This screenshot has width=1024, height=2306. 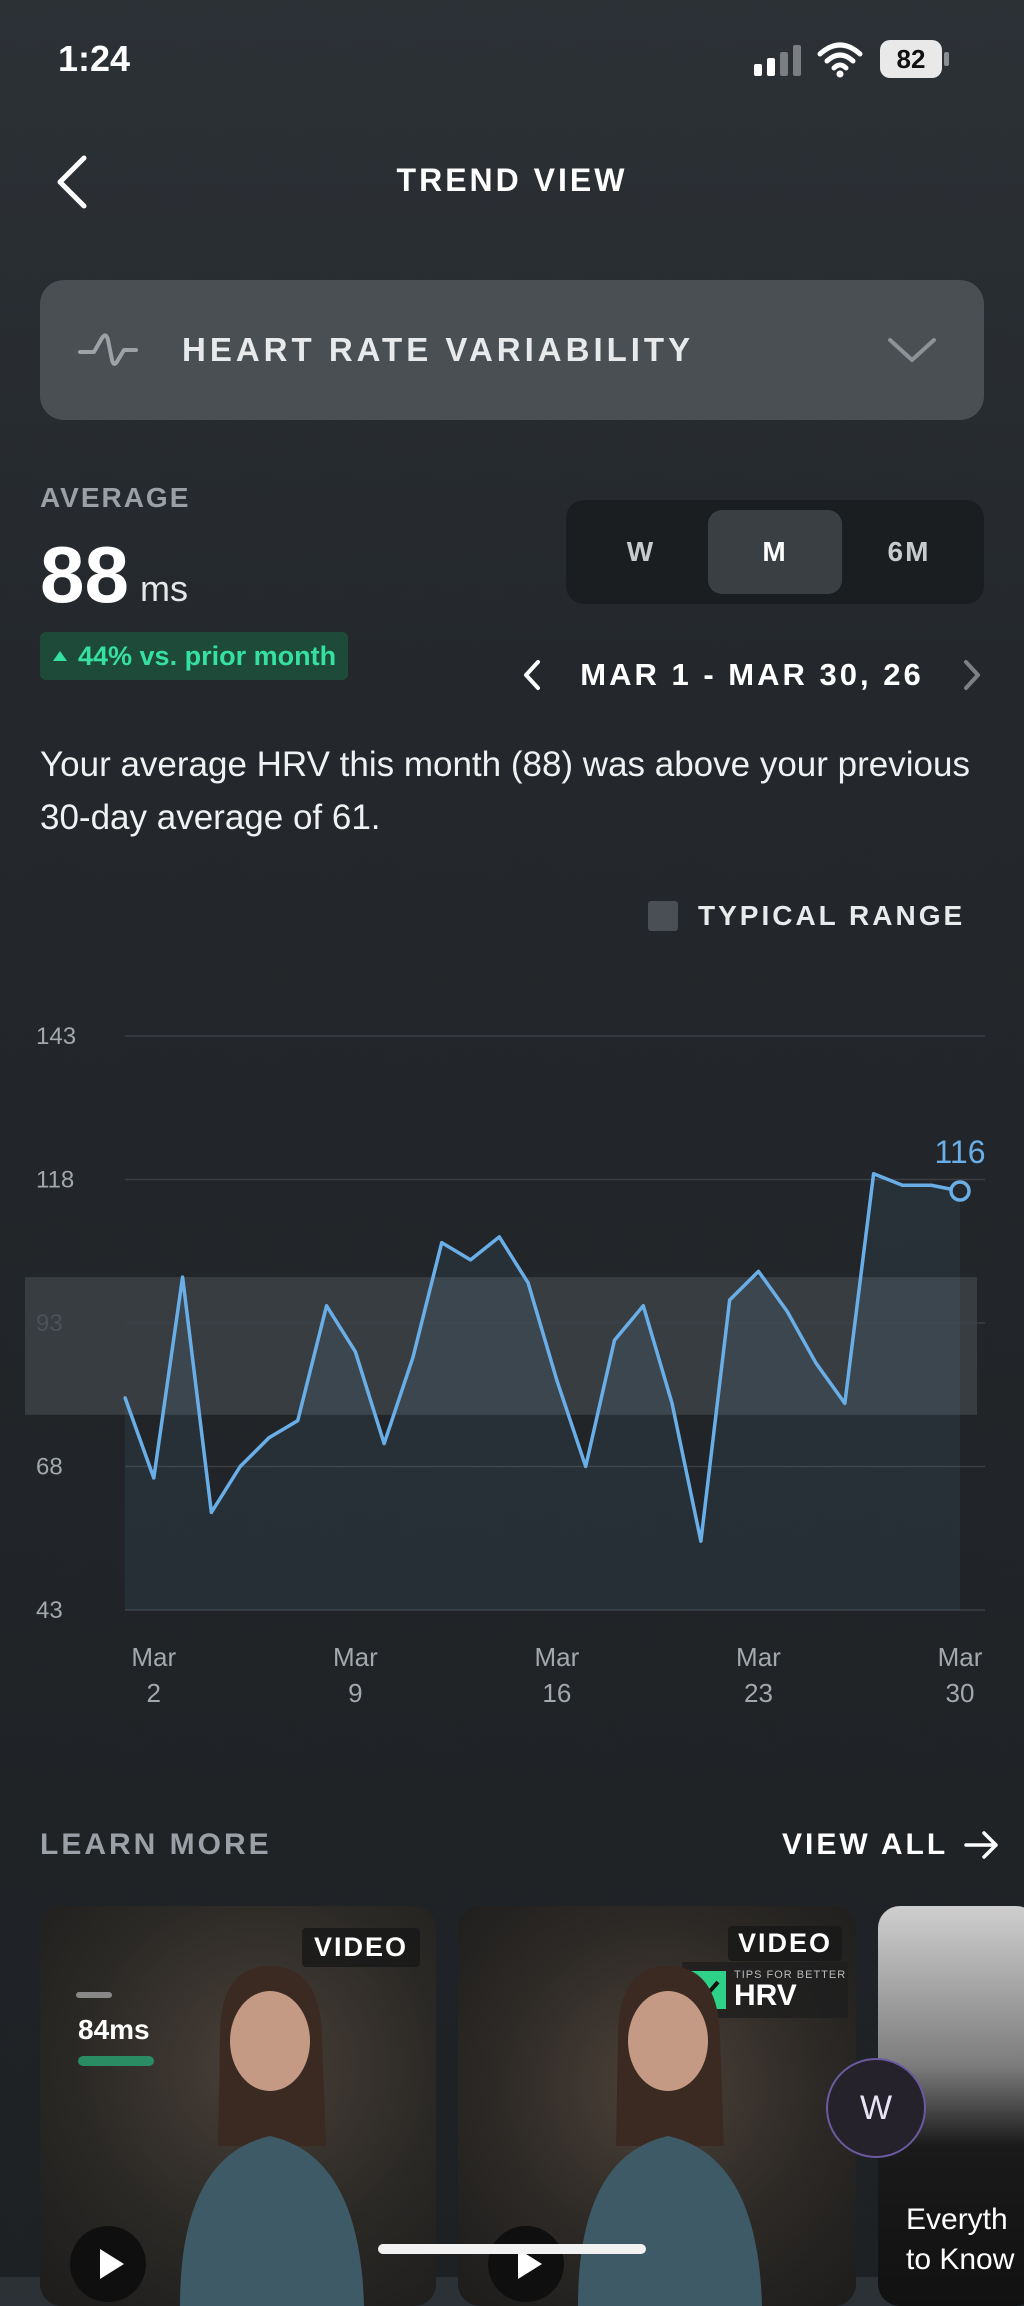 What do you see at coordinates (641, 551) in the screenshot?
I see `tab-week: W` at bounding box center [641, 551].